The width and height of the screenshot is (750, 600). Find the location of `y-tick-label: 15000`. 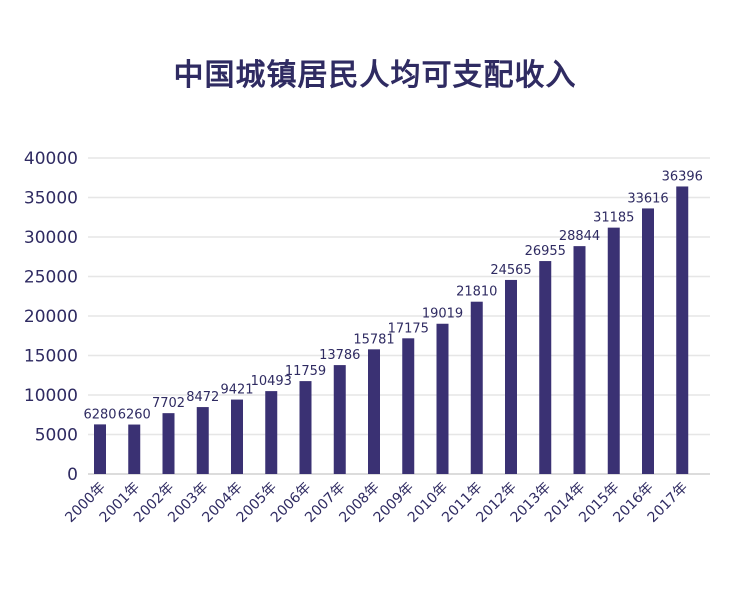

y-tick-label: 15000 is located at coordinates (51, 357).